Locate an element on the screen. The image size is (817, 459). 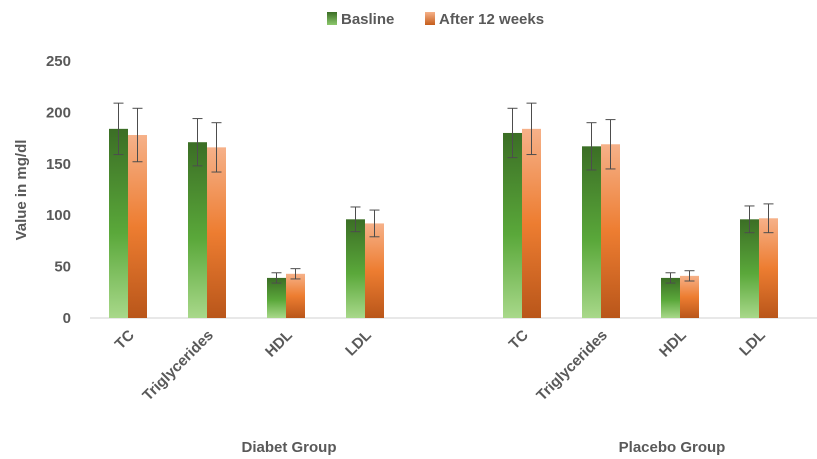
y-tick-label: 0 is located at coordinates (67, 318).